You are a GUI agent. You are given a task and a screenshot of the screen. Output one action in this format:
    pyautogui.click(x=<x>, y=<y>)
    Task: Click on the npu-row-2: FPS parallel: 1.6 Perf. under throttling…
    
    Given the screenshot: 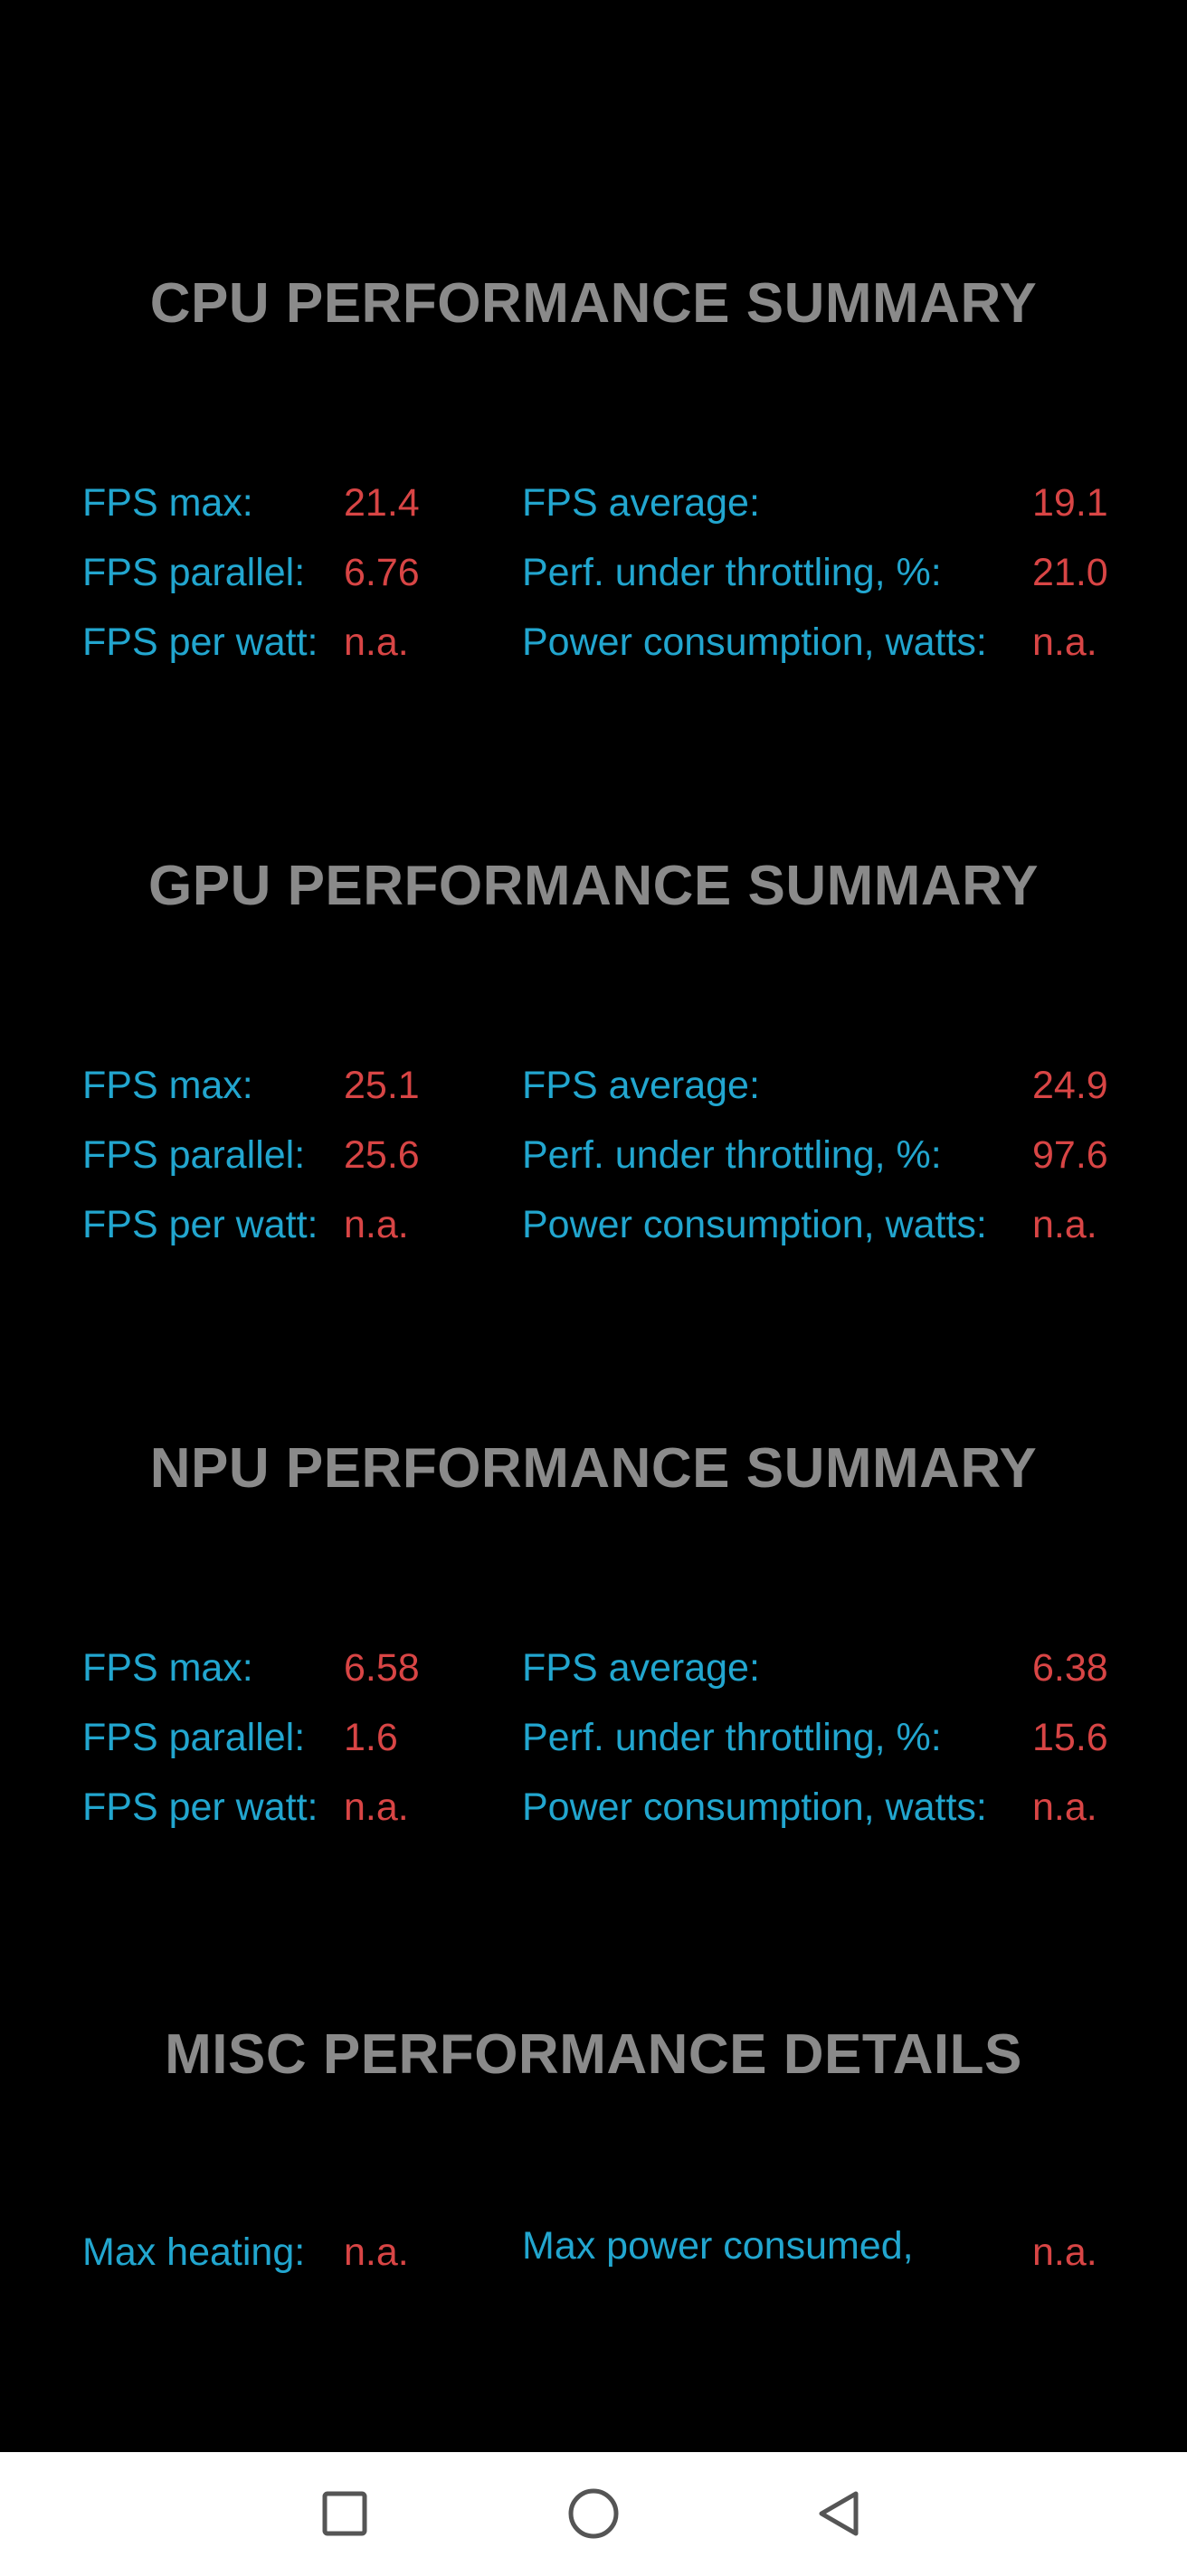 What is the action you would take?
    pyautogui.click(x=593, y=1738)
    